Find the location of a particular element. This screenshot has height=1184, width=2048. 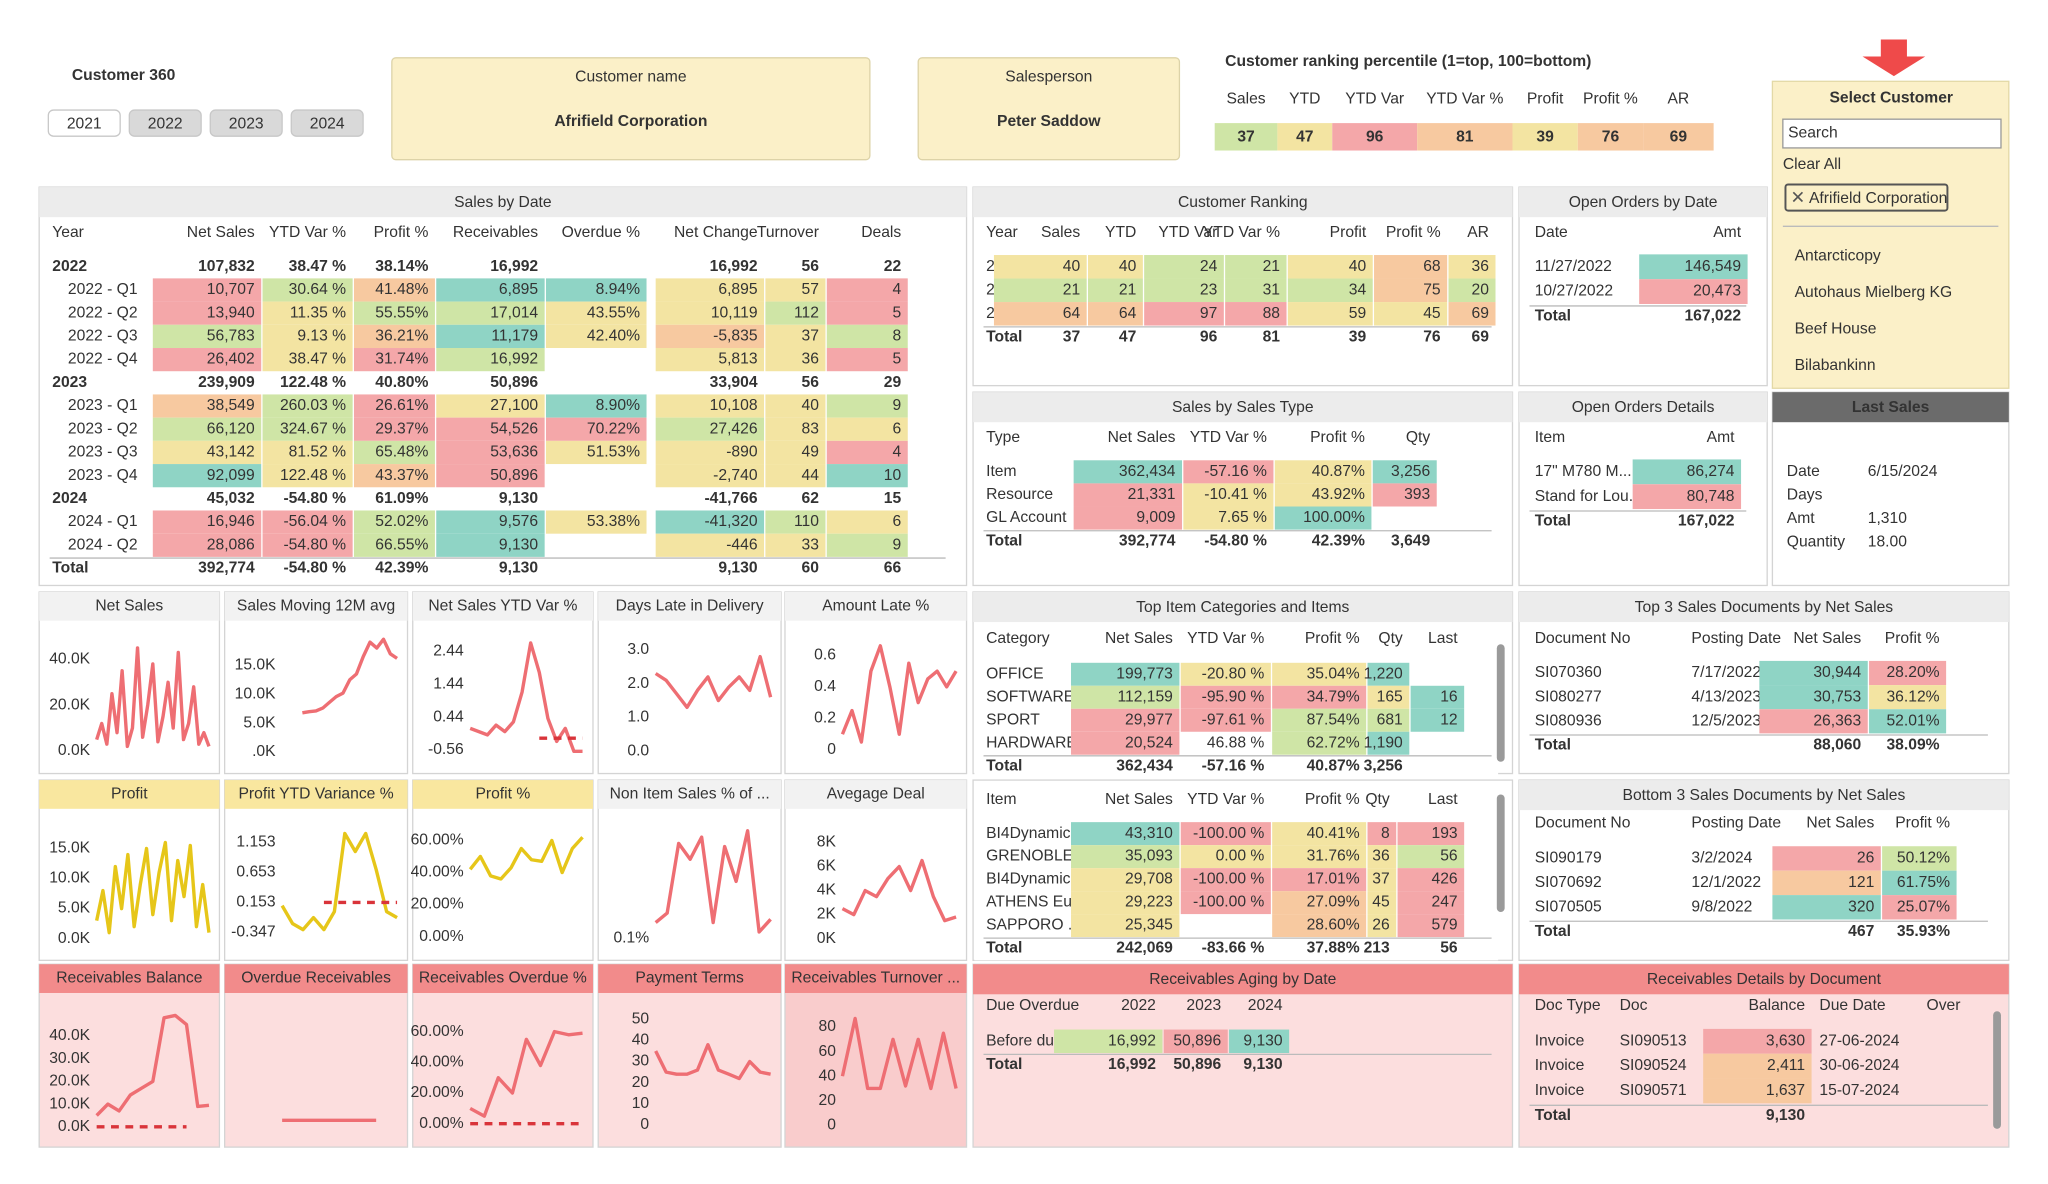

y-tick-label: -0.347 is located at coordinates (253, 932).